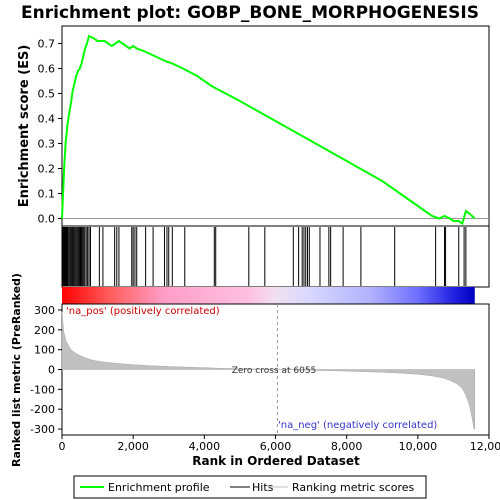  I want to click on x-axis: 0 2,000 4,000 6,000 8,000 10,000 12,000, so click(279, 444).